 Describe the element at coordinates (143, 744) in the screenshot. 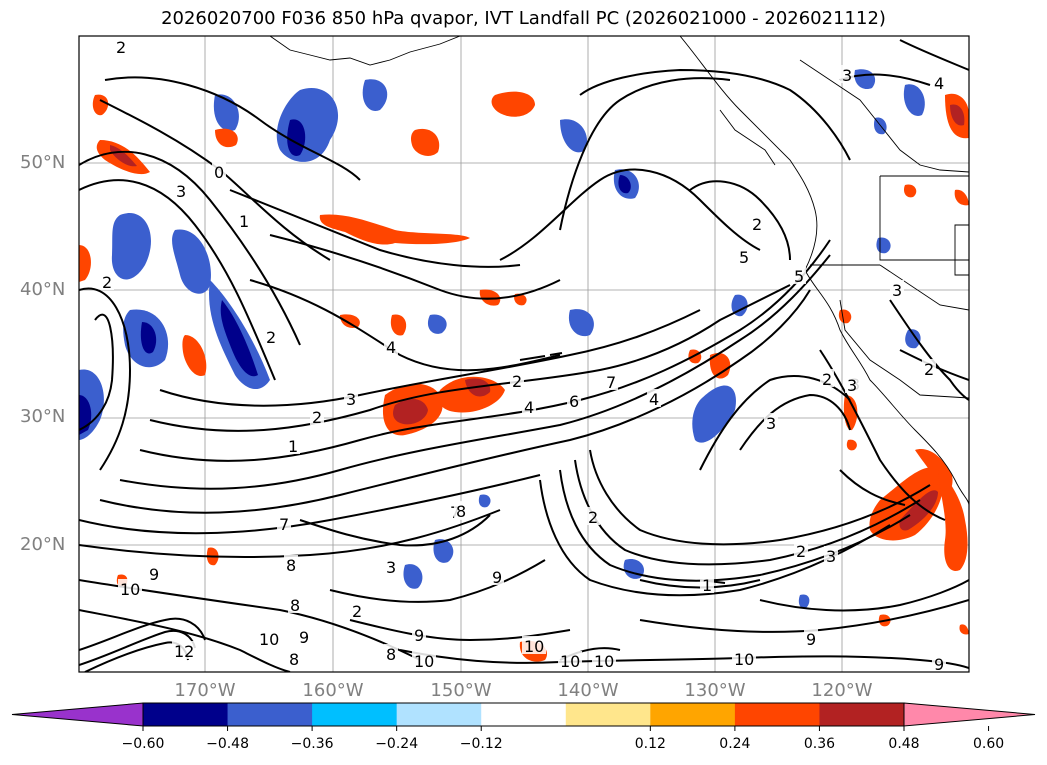

I see `colorbar-tick-label: −0.60` at that location.